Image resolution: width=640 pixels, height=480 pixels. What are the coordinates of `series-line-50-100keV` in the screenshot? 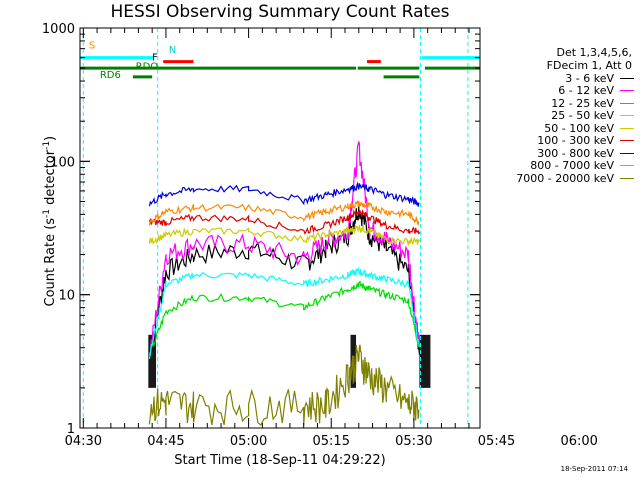 It's located at (284, 234).